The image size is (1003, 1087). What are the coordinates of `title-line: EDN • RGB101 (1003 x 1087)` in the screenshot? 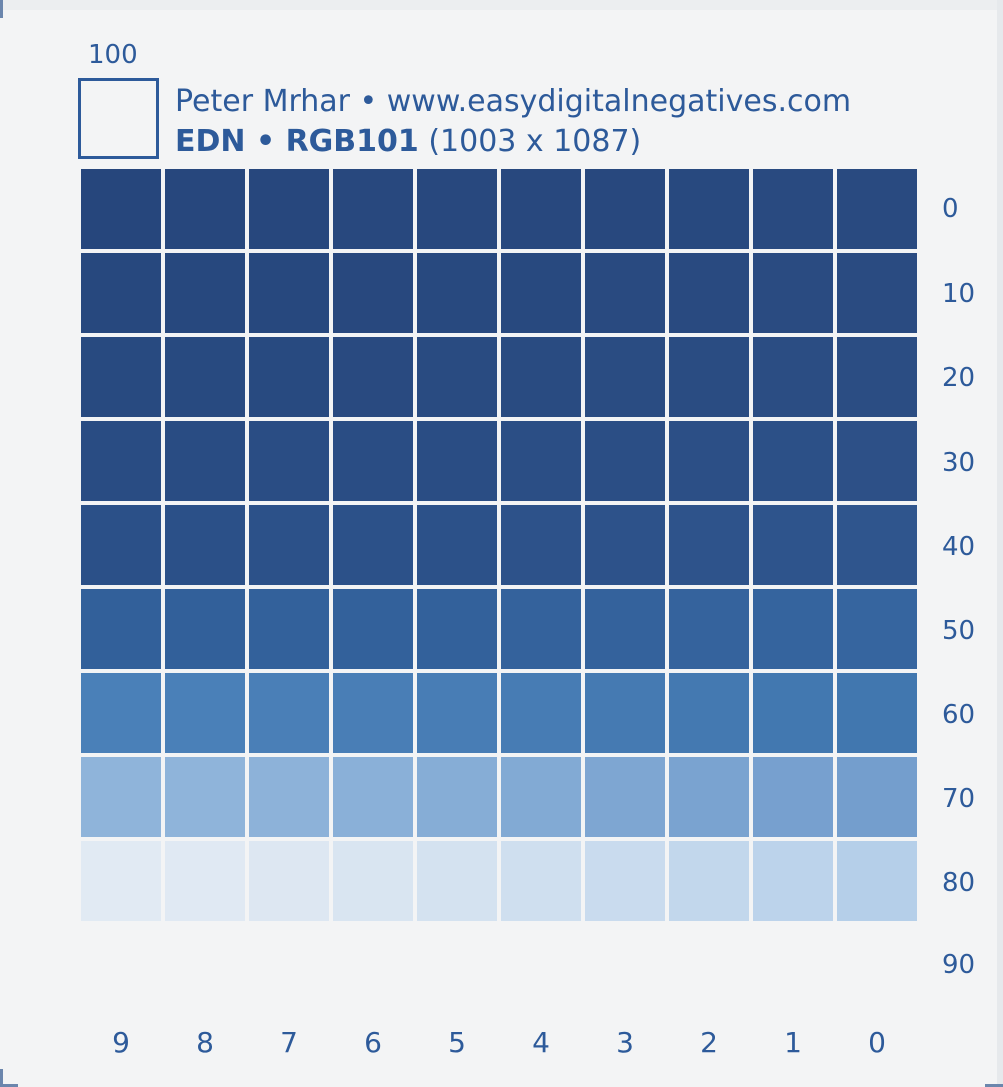 It's located at (408, 142).